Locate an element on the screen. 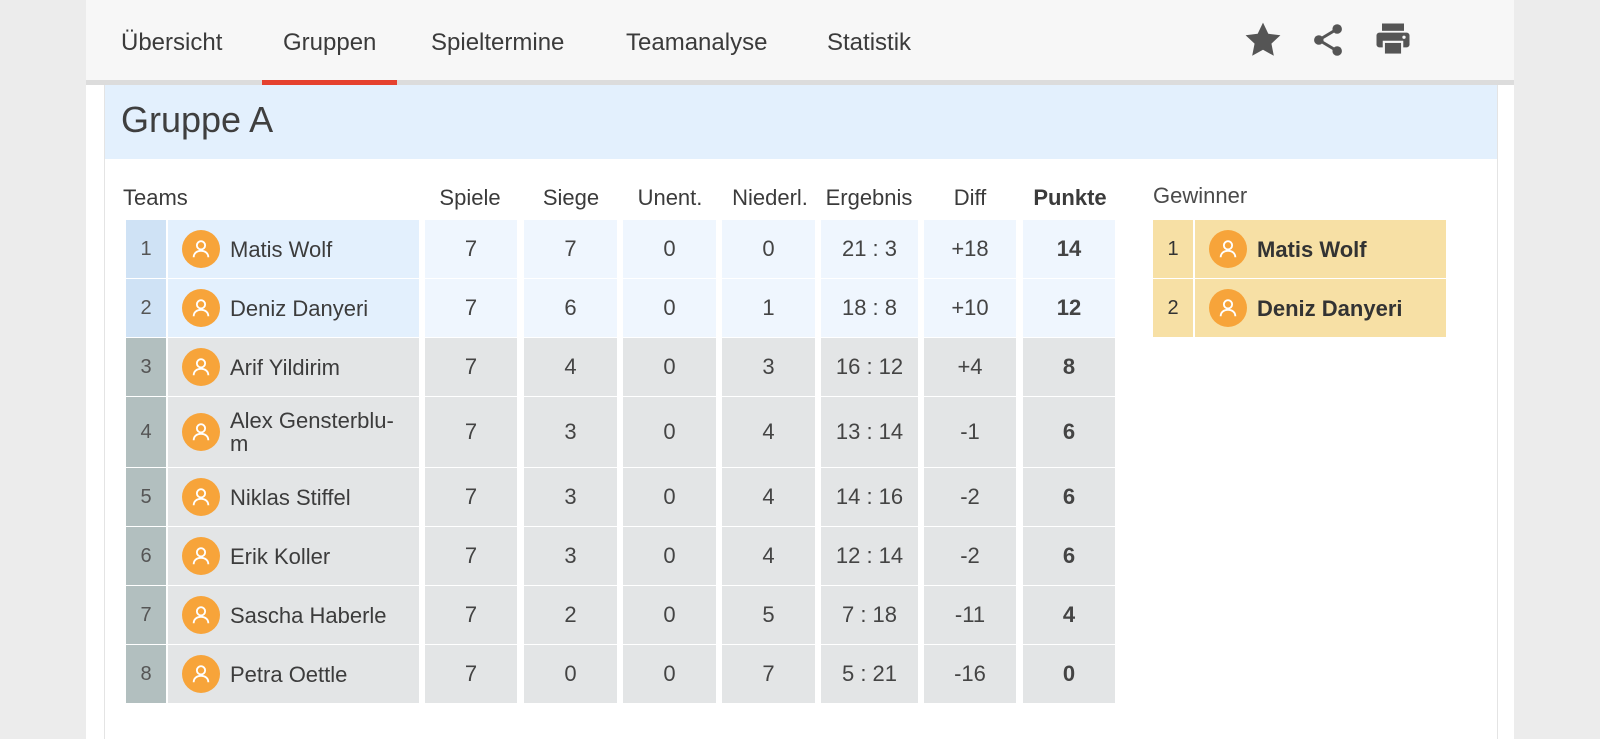 This screenshot has width=1600, height=739. table-row: 6 Erik Koller 7 3 0 4 12 : 14 -2 6 is located at coordinates (625, 556).